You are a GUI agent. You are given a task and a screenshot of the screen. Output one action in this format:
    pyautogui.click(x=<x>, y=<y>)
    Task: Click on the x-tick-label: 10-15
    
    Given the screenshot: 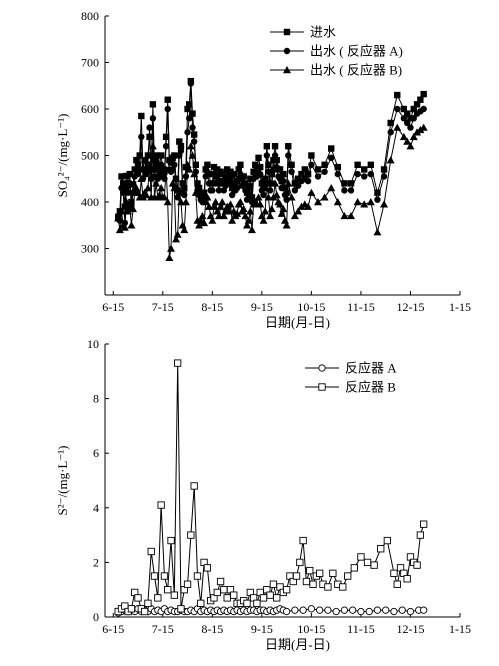 What is the action you would take?
    pyautogui.click(x=311, y=307)
    